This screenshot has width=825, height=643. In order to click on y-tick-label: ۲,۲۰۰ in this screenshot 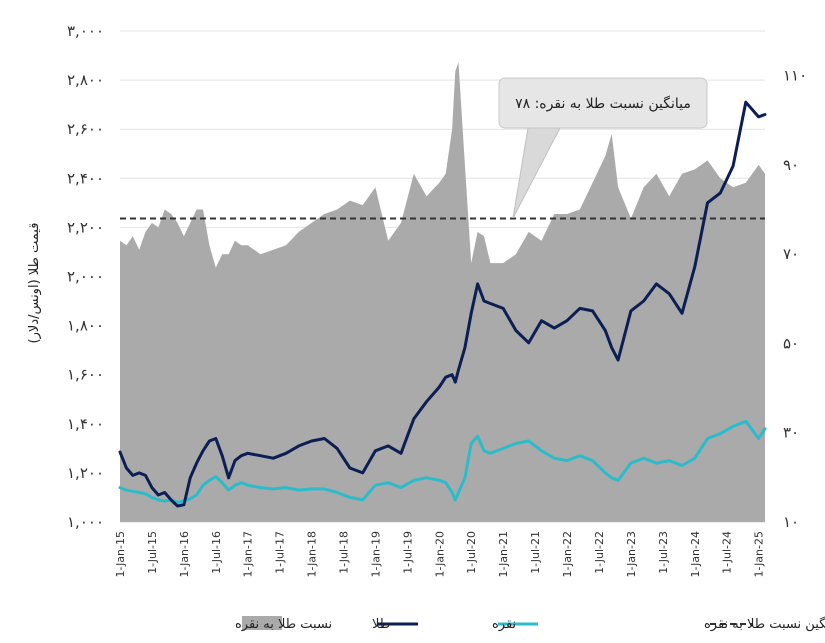, I will do `click(85, 227)`.